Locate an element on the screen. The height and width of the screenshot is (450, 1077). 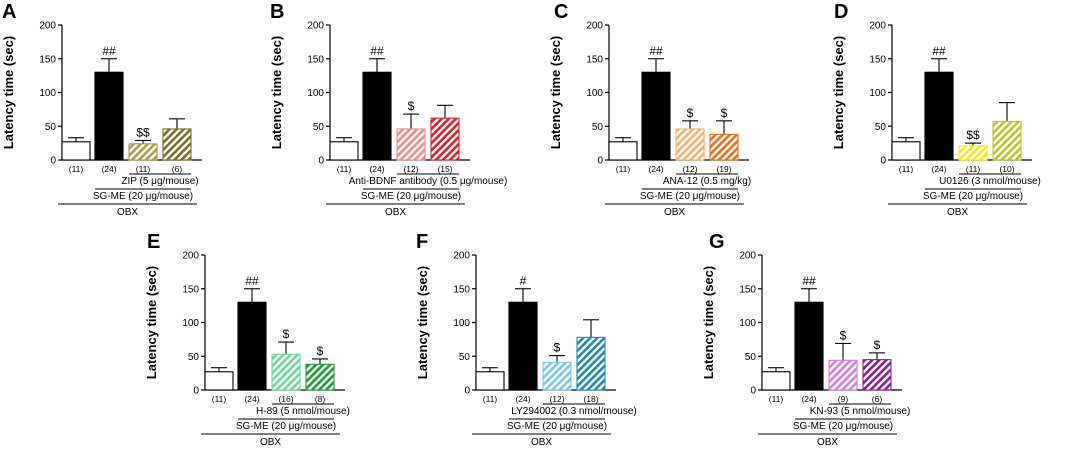
drug-annotation: H-89 (5 nmol/mouse) is located at coordinates (303, 411).